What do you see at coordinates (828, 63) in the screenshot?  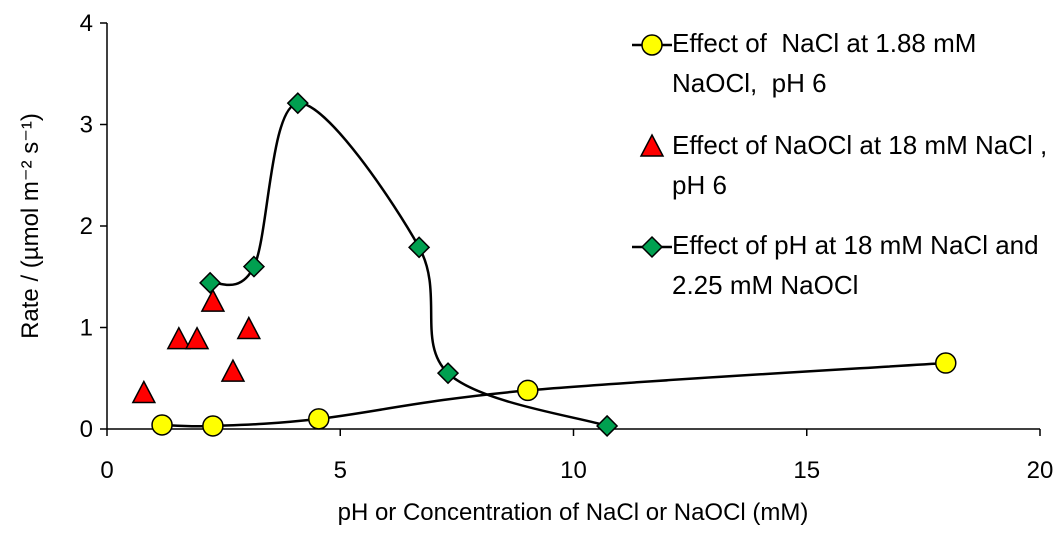 I see `legend-label: Effect of NaCl at 1.88 mM NaOCl, pH 6` at bounding box center [828, 63].